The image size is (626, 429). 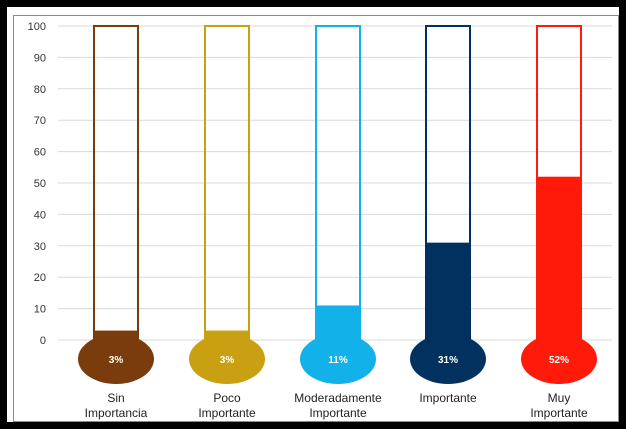 What do you see at coordinates (338, 398) in the screenshot?
I see `category-label: Moderadamente` at bounding box center [338, 398].